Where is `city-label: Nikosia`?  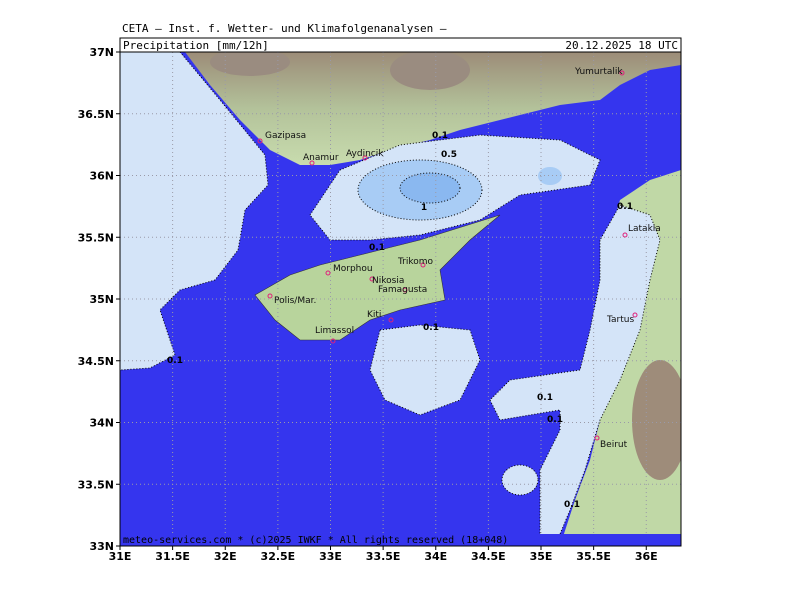 city-label: Nikosia is located at coordinates (388, 281).